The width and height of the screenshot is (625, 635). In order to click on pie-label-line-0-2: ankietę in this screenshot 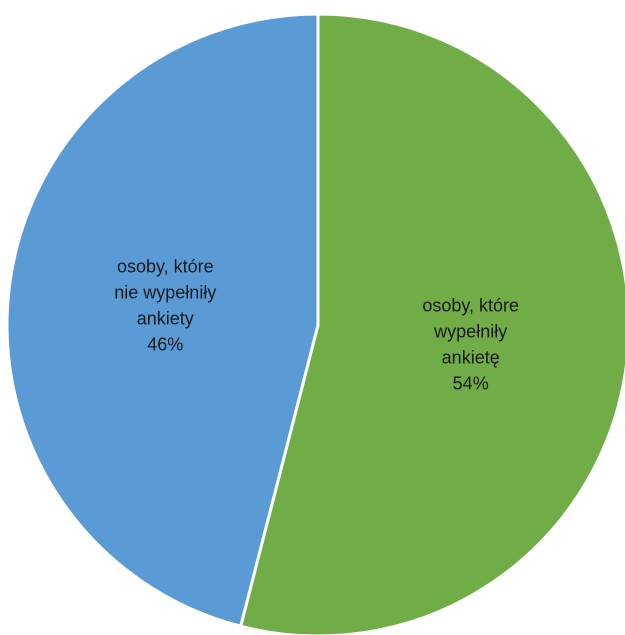, I will do `click(471, 357)`.